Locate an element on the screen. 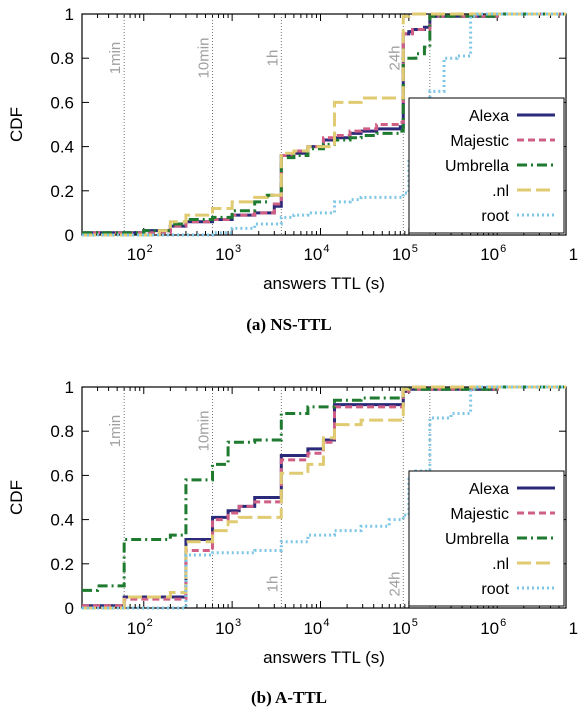 The width and height of the screenshot is (578, 717). figure-caption: (a) NS-TTL is located at coordinates (288, 324).